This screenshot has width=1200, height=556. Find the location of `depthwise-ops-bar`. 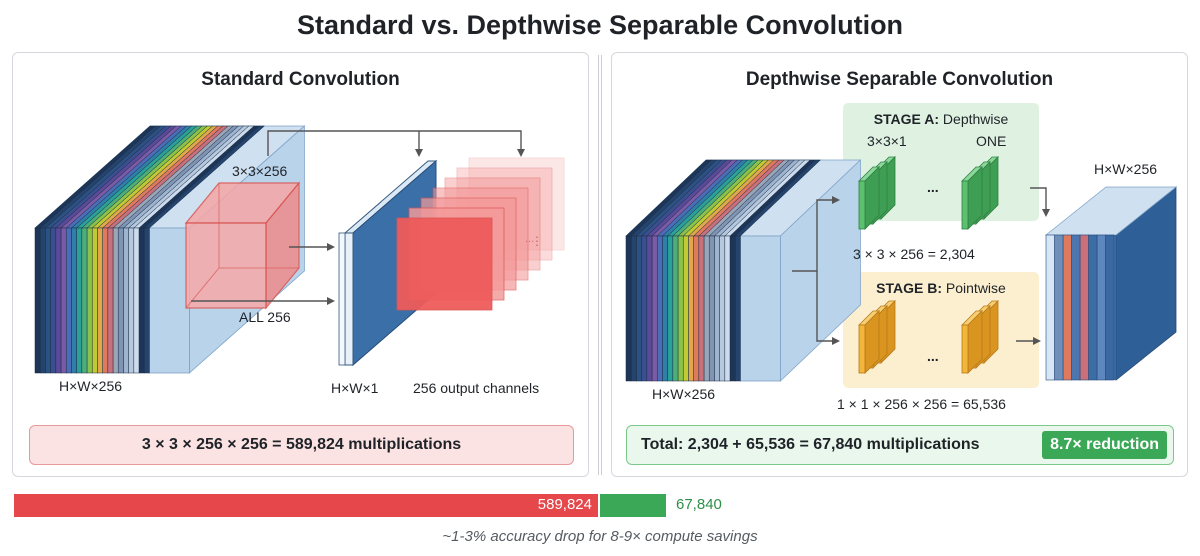

depthwise-ops-bar is located at coordinates (633, 505).